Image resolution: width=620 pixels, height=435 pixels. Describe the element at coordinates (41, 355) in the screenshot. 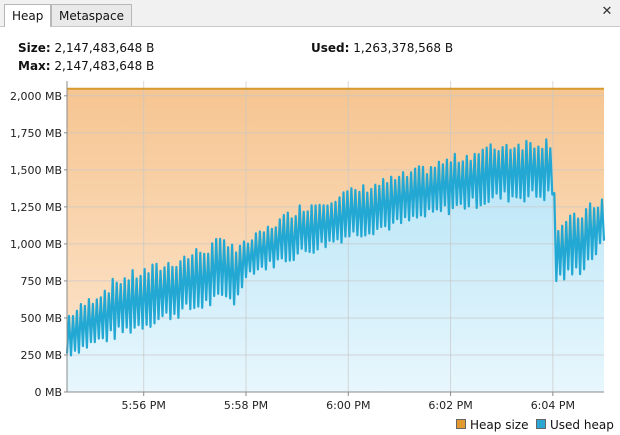

I see `y-tick-label: 250 MB` at that location.